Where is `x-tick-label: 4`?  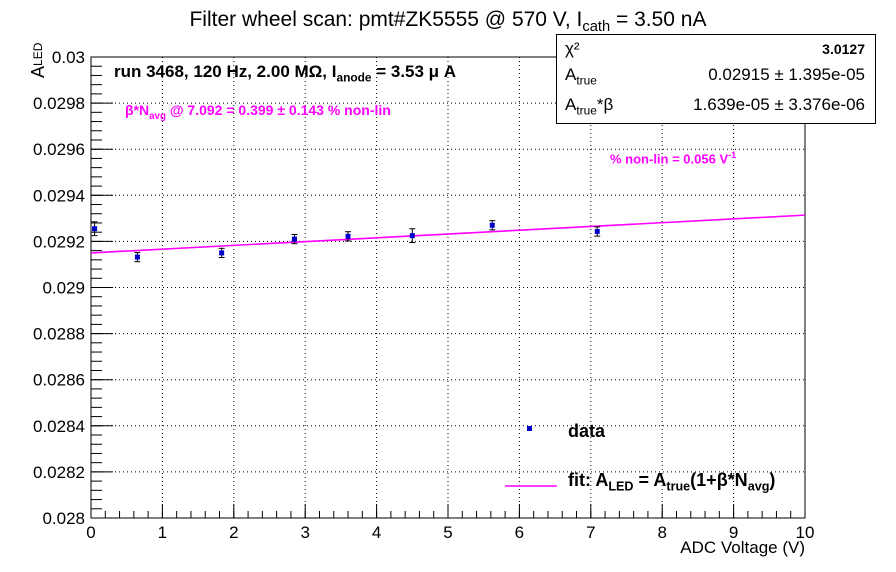
x-tick-label: 4 is located at coordinates (376, 532).